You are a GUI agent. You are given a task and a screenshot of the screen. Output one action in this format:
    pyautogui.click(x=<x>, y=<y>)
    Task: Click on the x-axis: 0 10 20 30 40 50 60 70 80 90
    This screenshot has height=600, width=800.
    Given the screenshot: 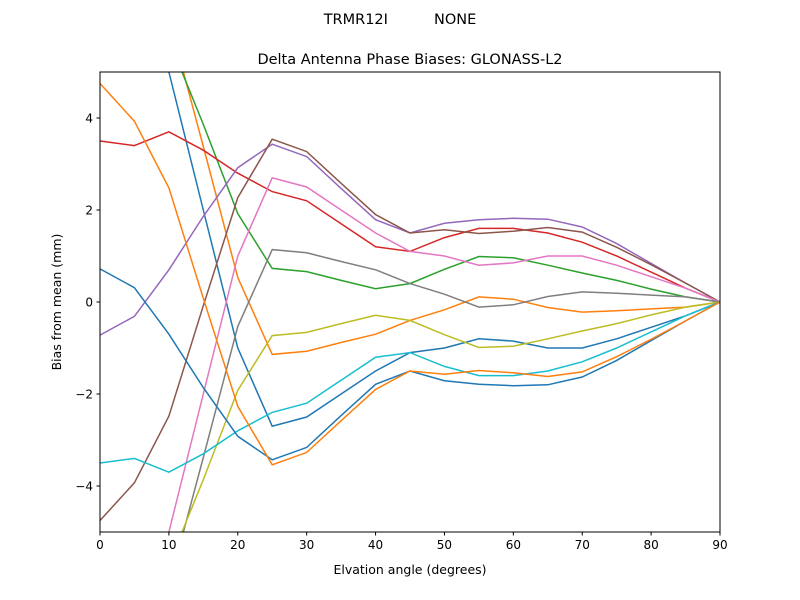 What is the action you would take?
    pyautogui.click(x=412, y=542)
    